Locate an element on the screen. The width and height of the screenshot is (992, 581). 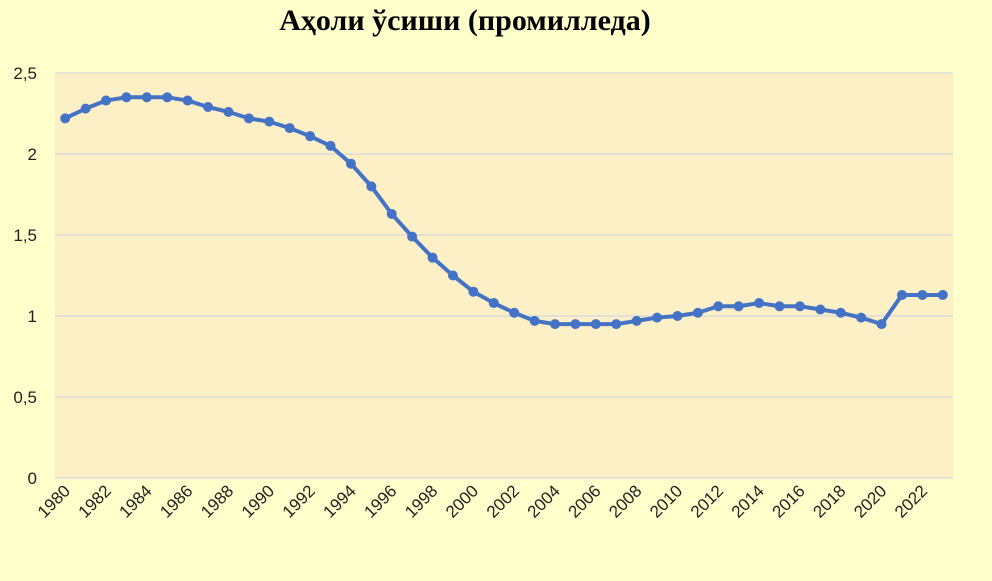
y-tick-label: 1,5 is located at coordinates (25, 235).